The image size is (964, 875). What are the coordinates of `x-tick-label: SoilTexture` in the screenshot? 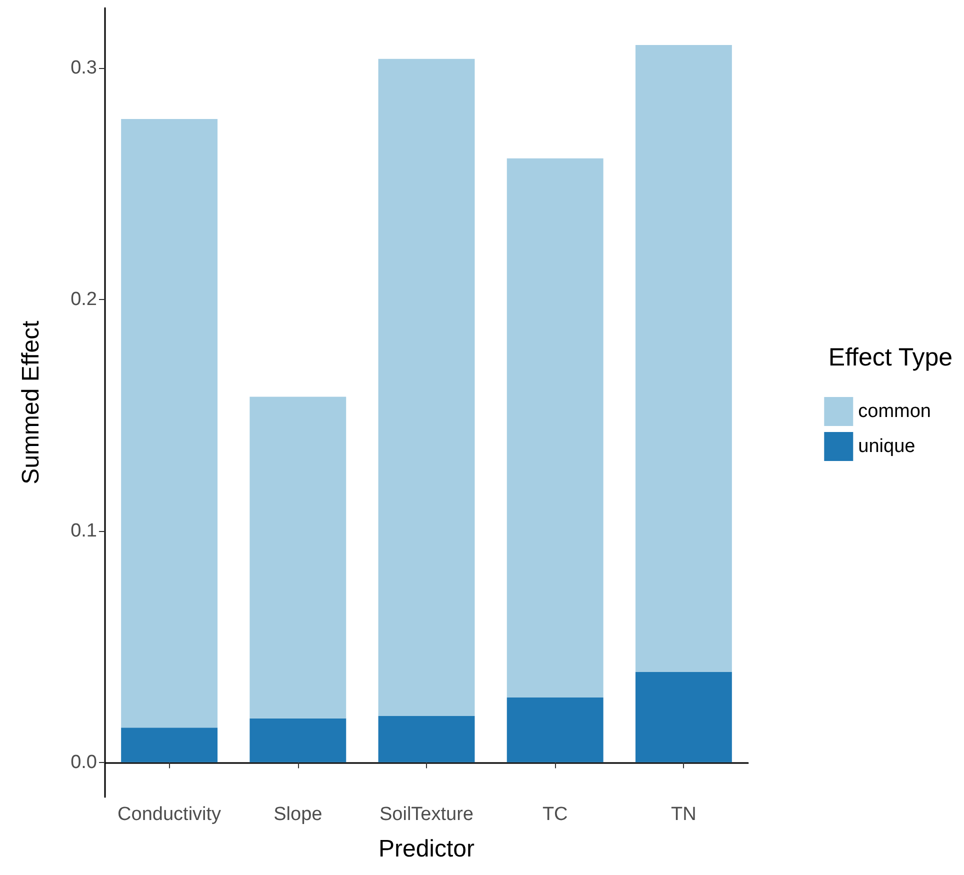 It's located at (427, 814).